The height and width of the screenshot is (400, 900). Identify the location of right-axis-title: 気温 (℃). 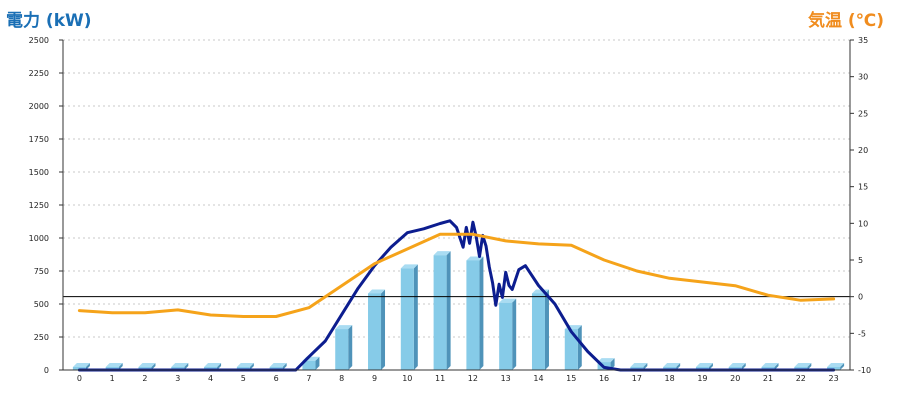
(845, 21).